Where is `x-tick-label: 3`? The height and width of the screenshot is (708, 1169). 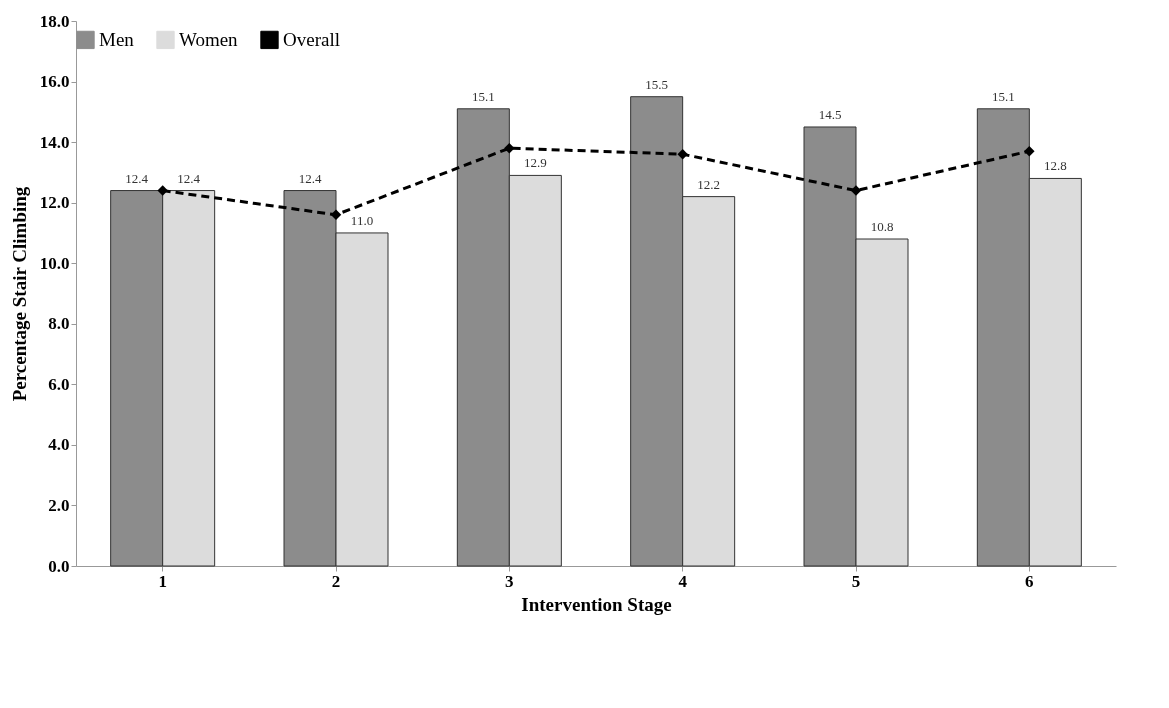
x-tick-label: 3 is located at coordinates (509, 581).